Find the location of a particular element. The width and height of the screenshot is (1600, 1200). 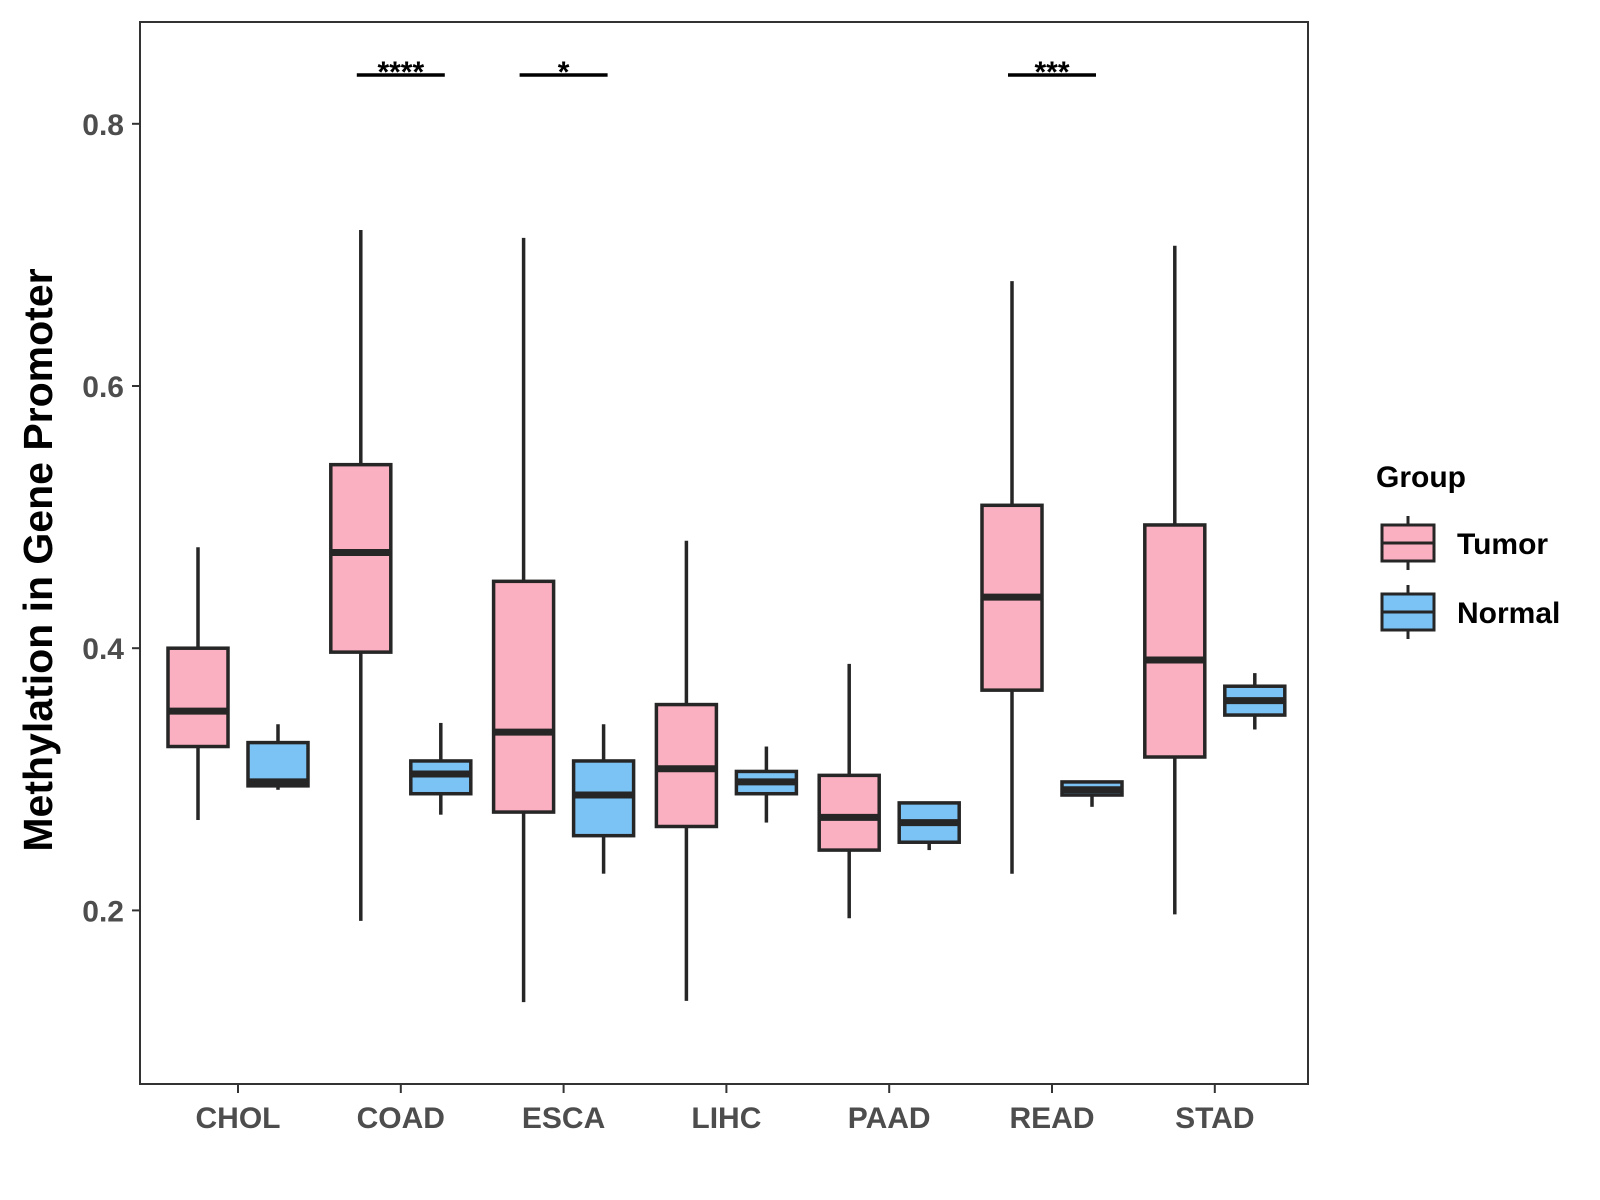

x-axis: CHOL COAD ESCA LIHC PAAD READ STAD is located at coordinates (725, 1109).